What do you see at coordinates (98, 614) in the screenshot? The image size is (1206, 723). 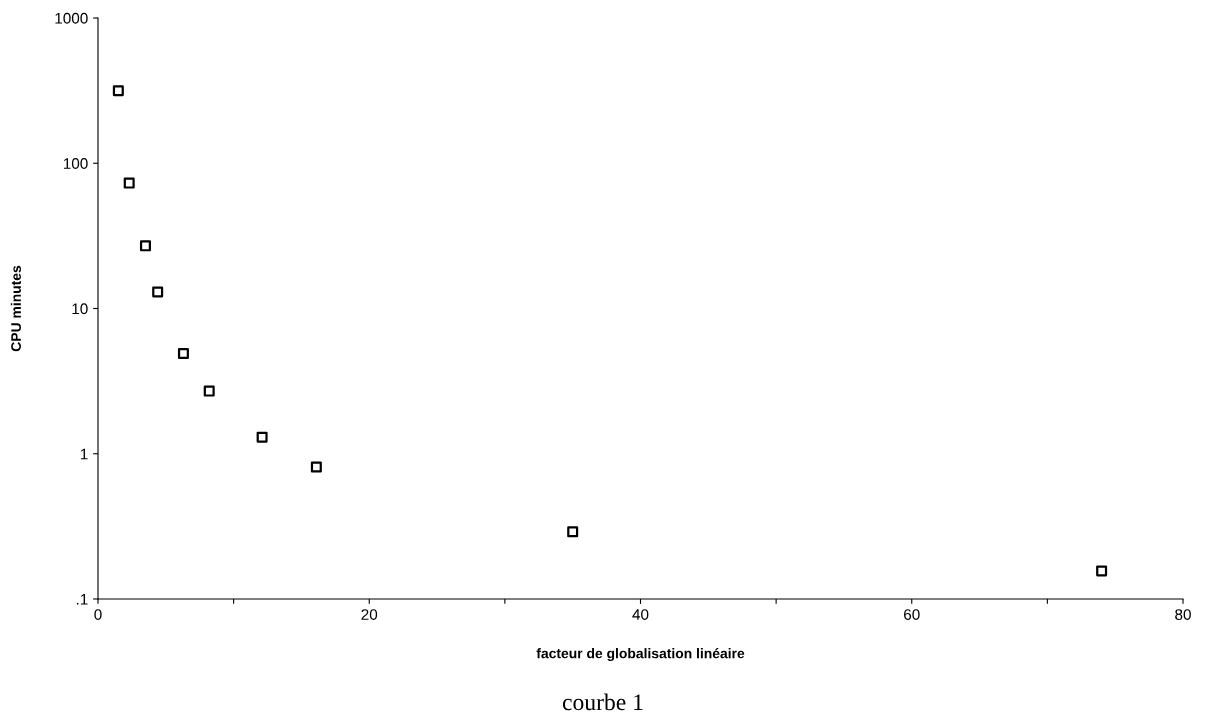 I see `x-tick-label: 0` at bounding box center [98, 614].